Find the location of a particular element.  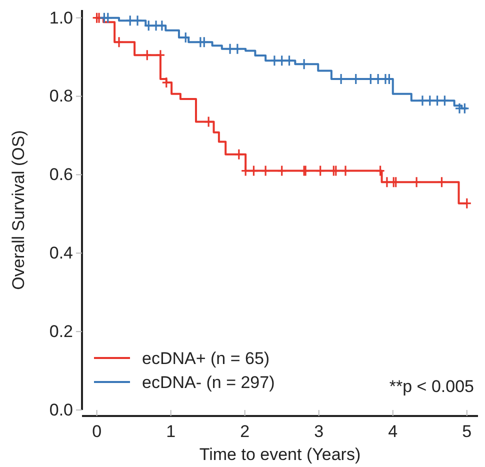

x-tick-label: 5 is located at coordinates (467, 432).